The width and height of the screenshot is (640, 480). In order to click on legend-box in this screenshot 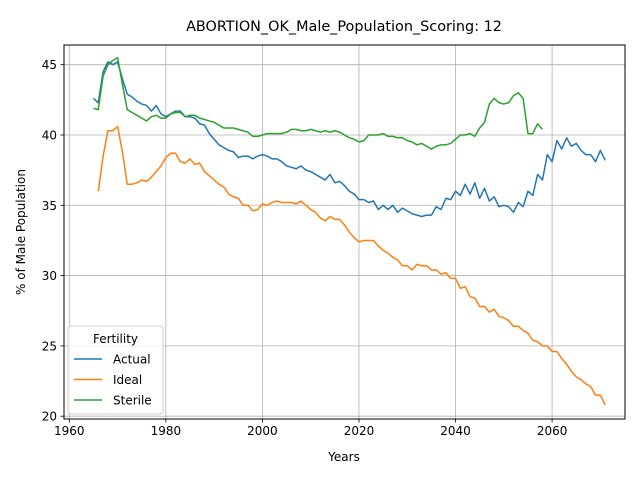, I will do `click(115, 370)`.